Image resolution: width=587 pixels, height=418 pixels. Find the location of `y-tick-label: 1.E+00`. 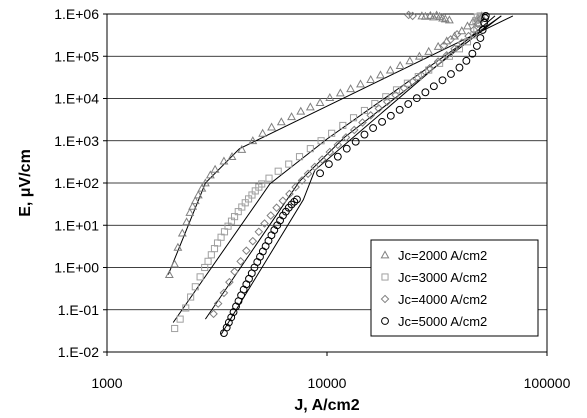

y-tick-label: 1.E+00 is located at coordinates (76, 268).